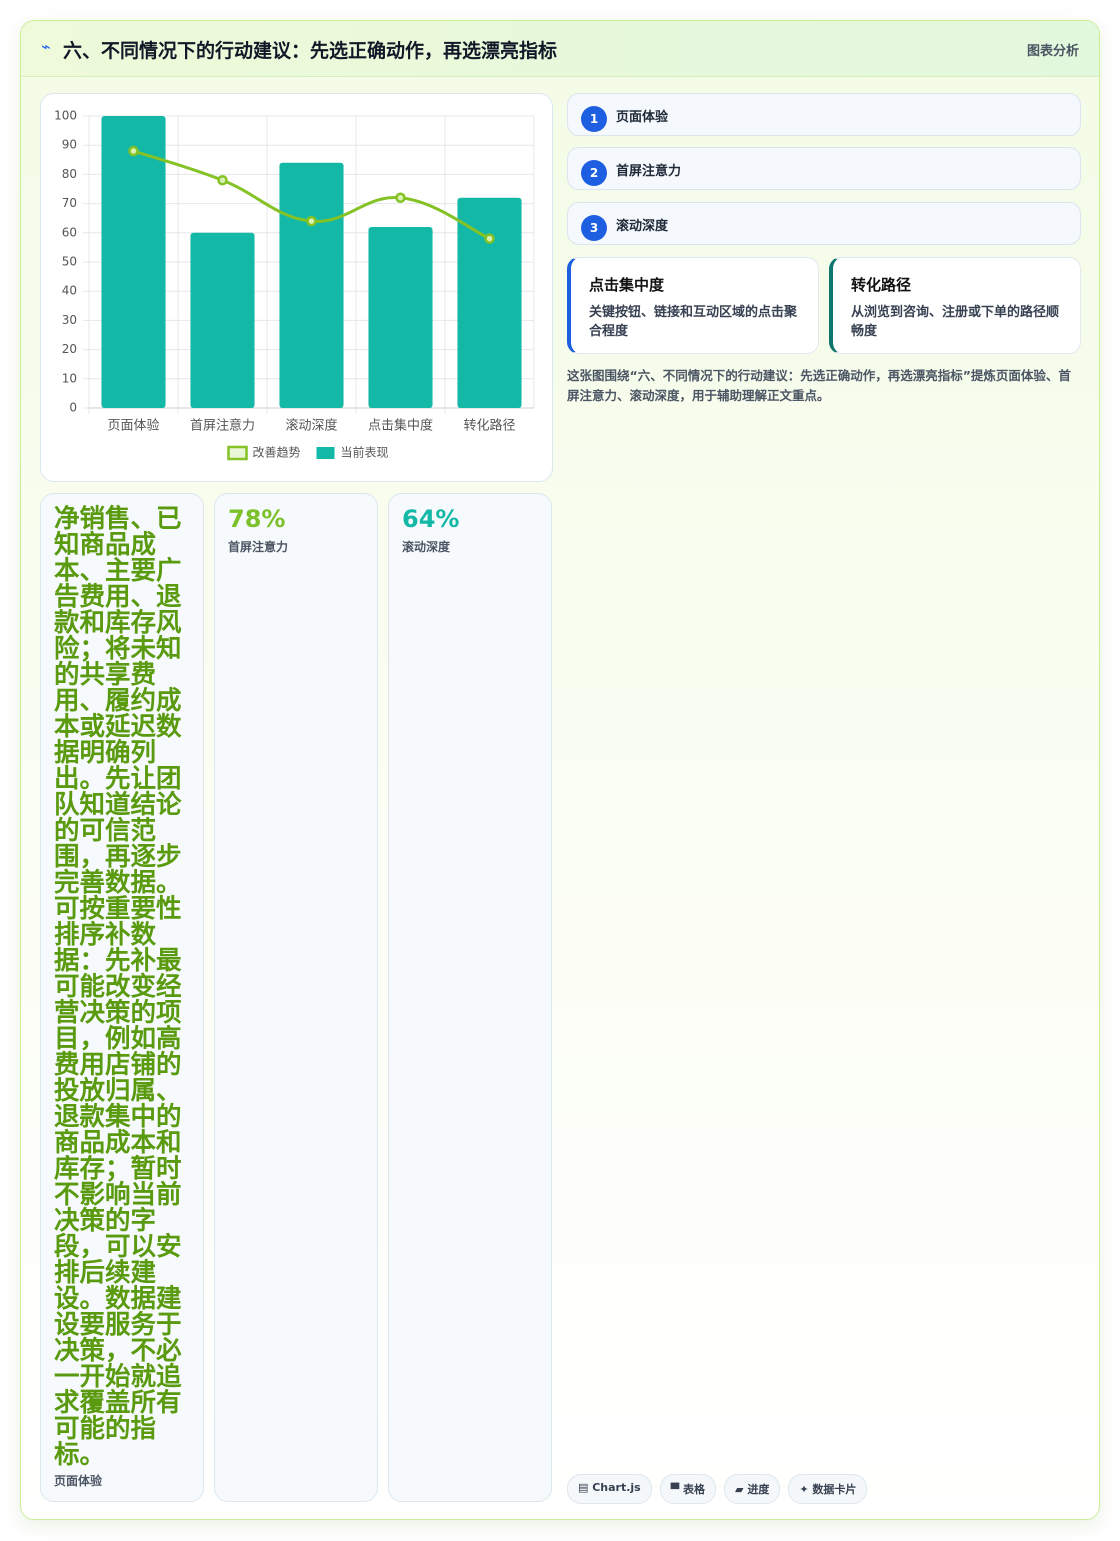  I want to click on y-tick-label: 0, so click(73, 408).